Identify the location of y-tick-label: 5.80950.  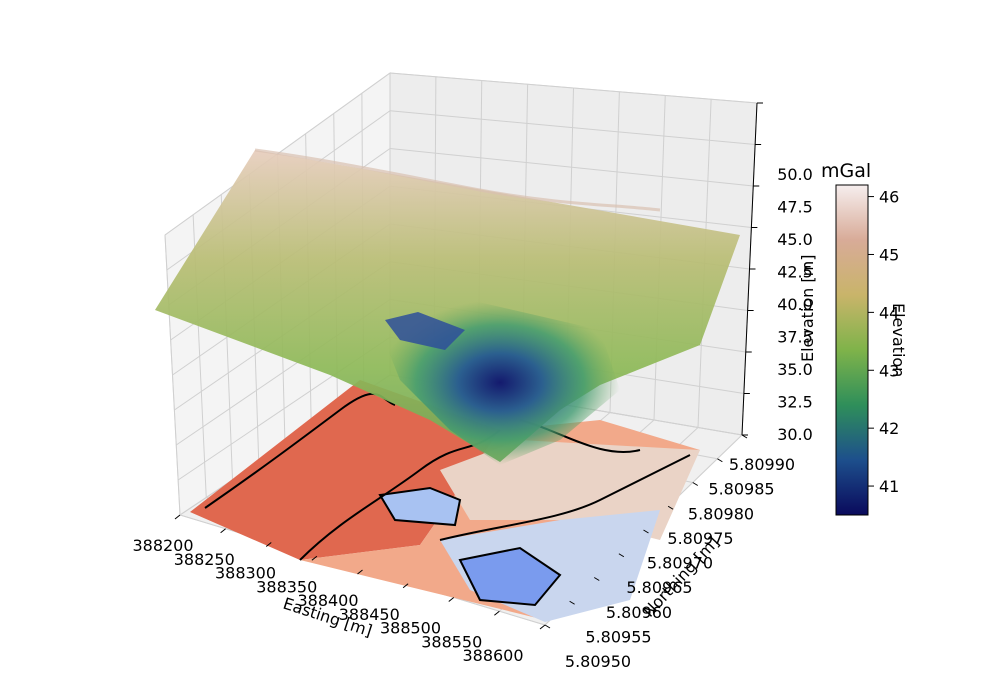
(598, 661).